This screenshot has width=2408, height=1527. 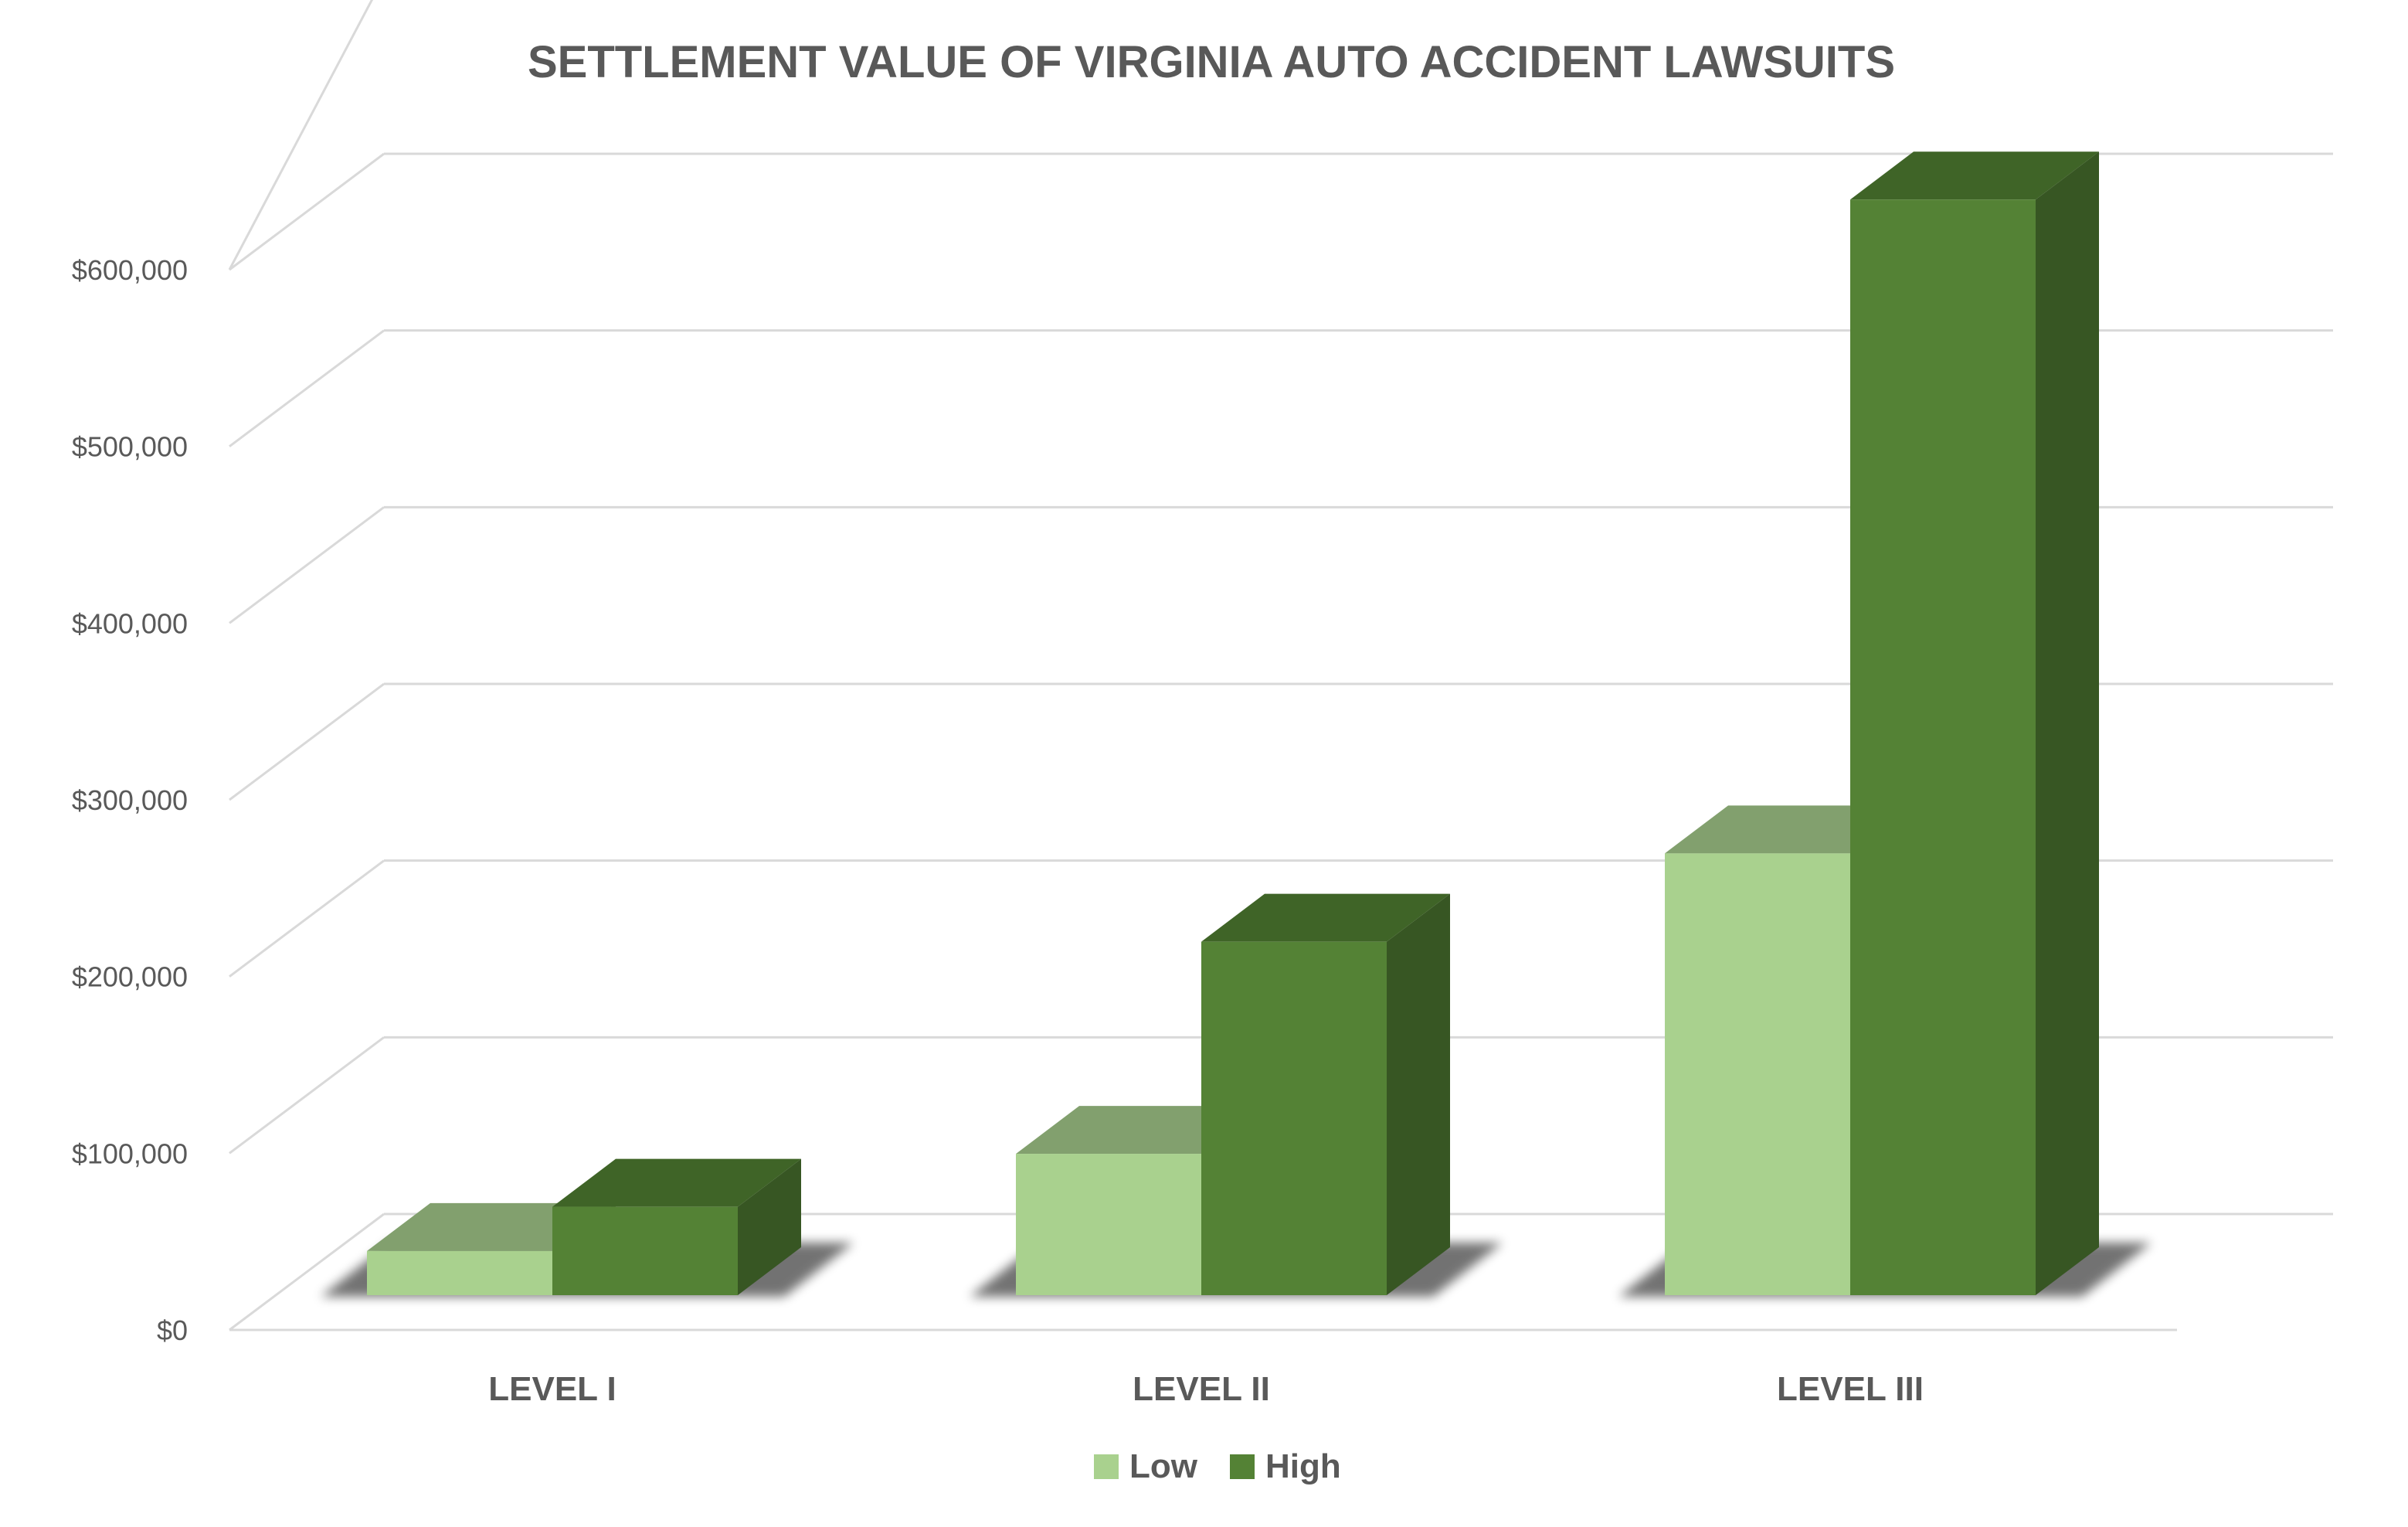 What do you see at coordinates (1243, 1466) in the screenshot?
I see `legend-swatch-high` at bounding box center [1243, 1466].